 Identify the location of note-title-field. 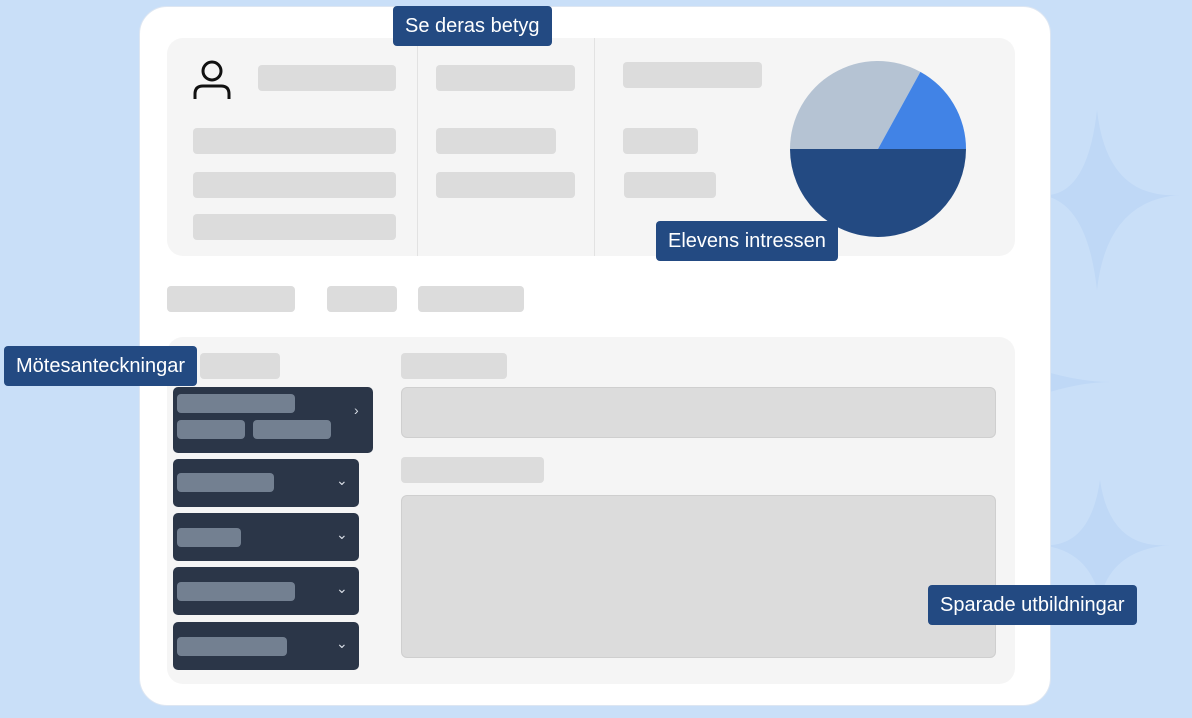
(698, 412).